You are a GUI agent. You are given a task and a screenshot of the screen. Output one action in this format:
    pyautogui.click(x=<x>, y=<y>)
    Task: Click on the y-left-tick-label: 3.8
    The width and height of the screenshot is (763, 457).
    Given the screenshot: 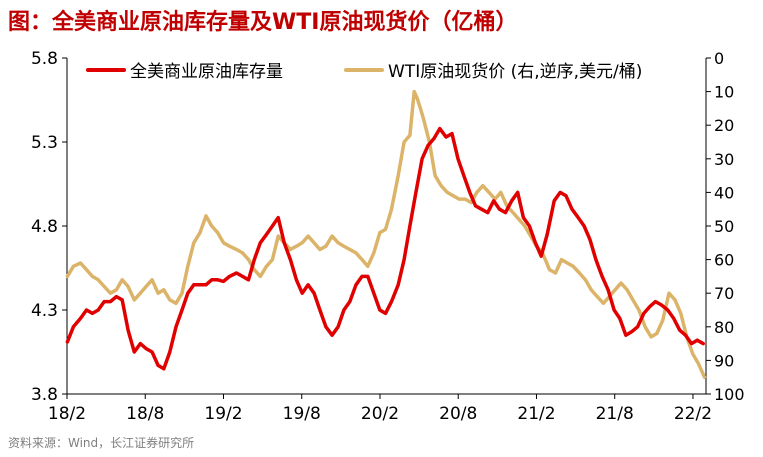 What is the action you would take?
    pyautogui.click(x=44, y=395)
    